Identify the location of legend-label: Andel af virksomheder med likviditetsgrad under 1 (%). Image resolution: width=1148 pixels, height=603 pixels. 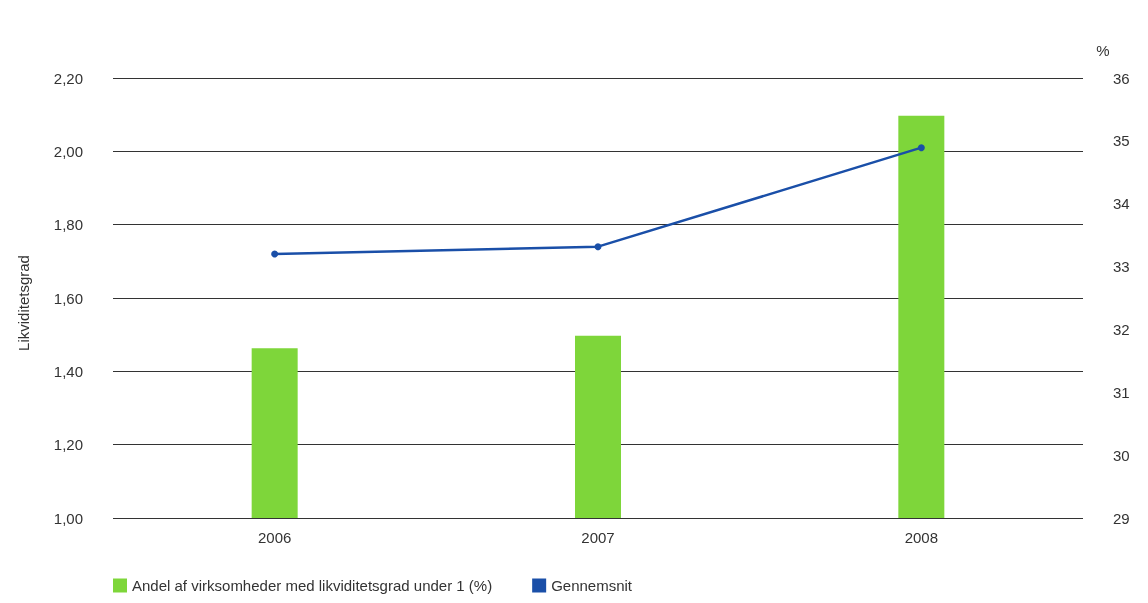
(312, 585).